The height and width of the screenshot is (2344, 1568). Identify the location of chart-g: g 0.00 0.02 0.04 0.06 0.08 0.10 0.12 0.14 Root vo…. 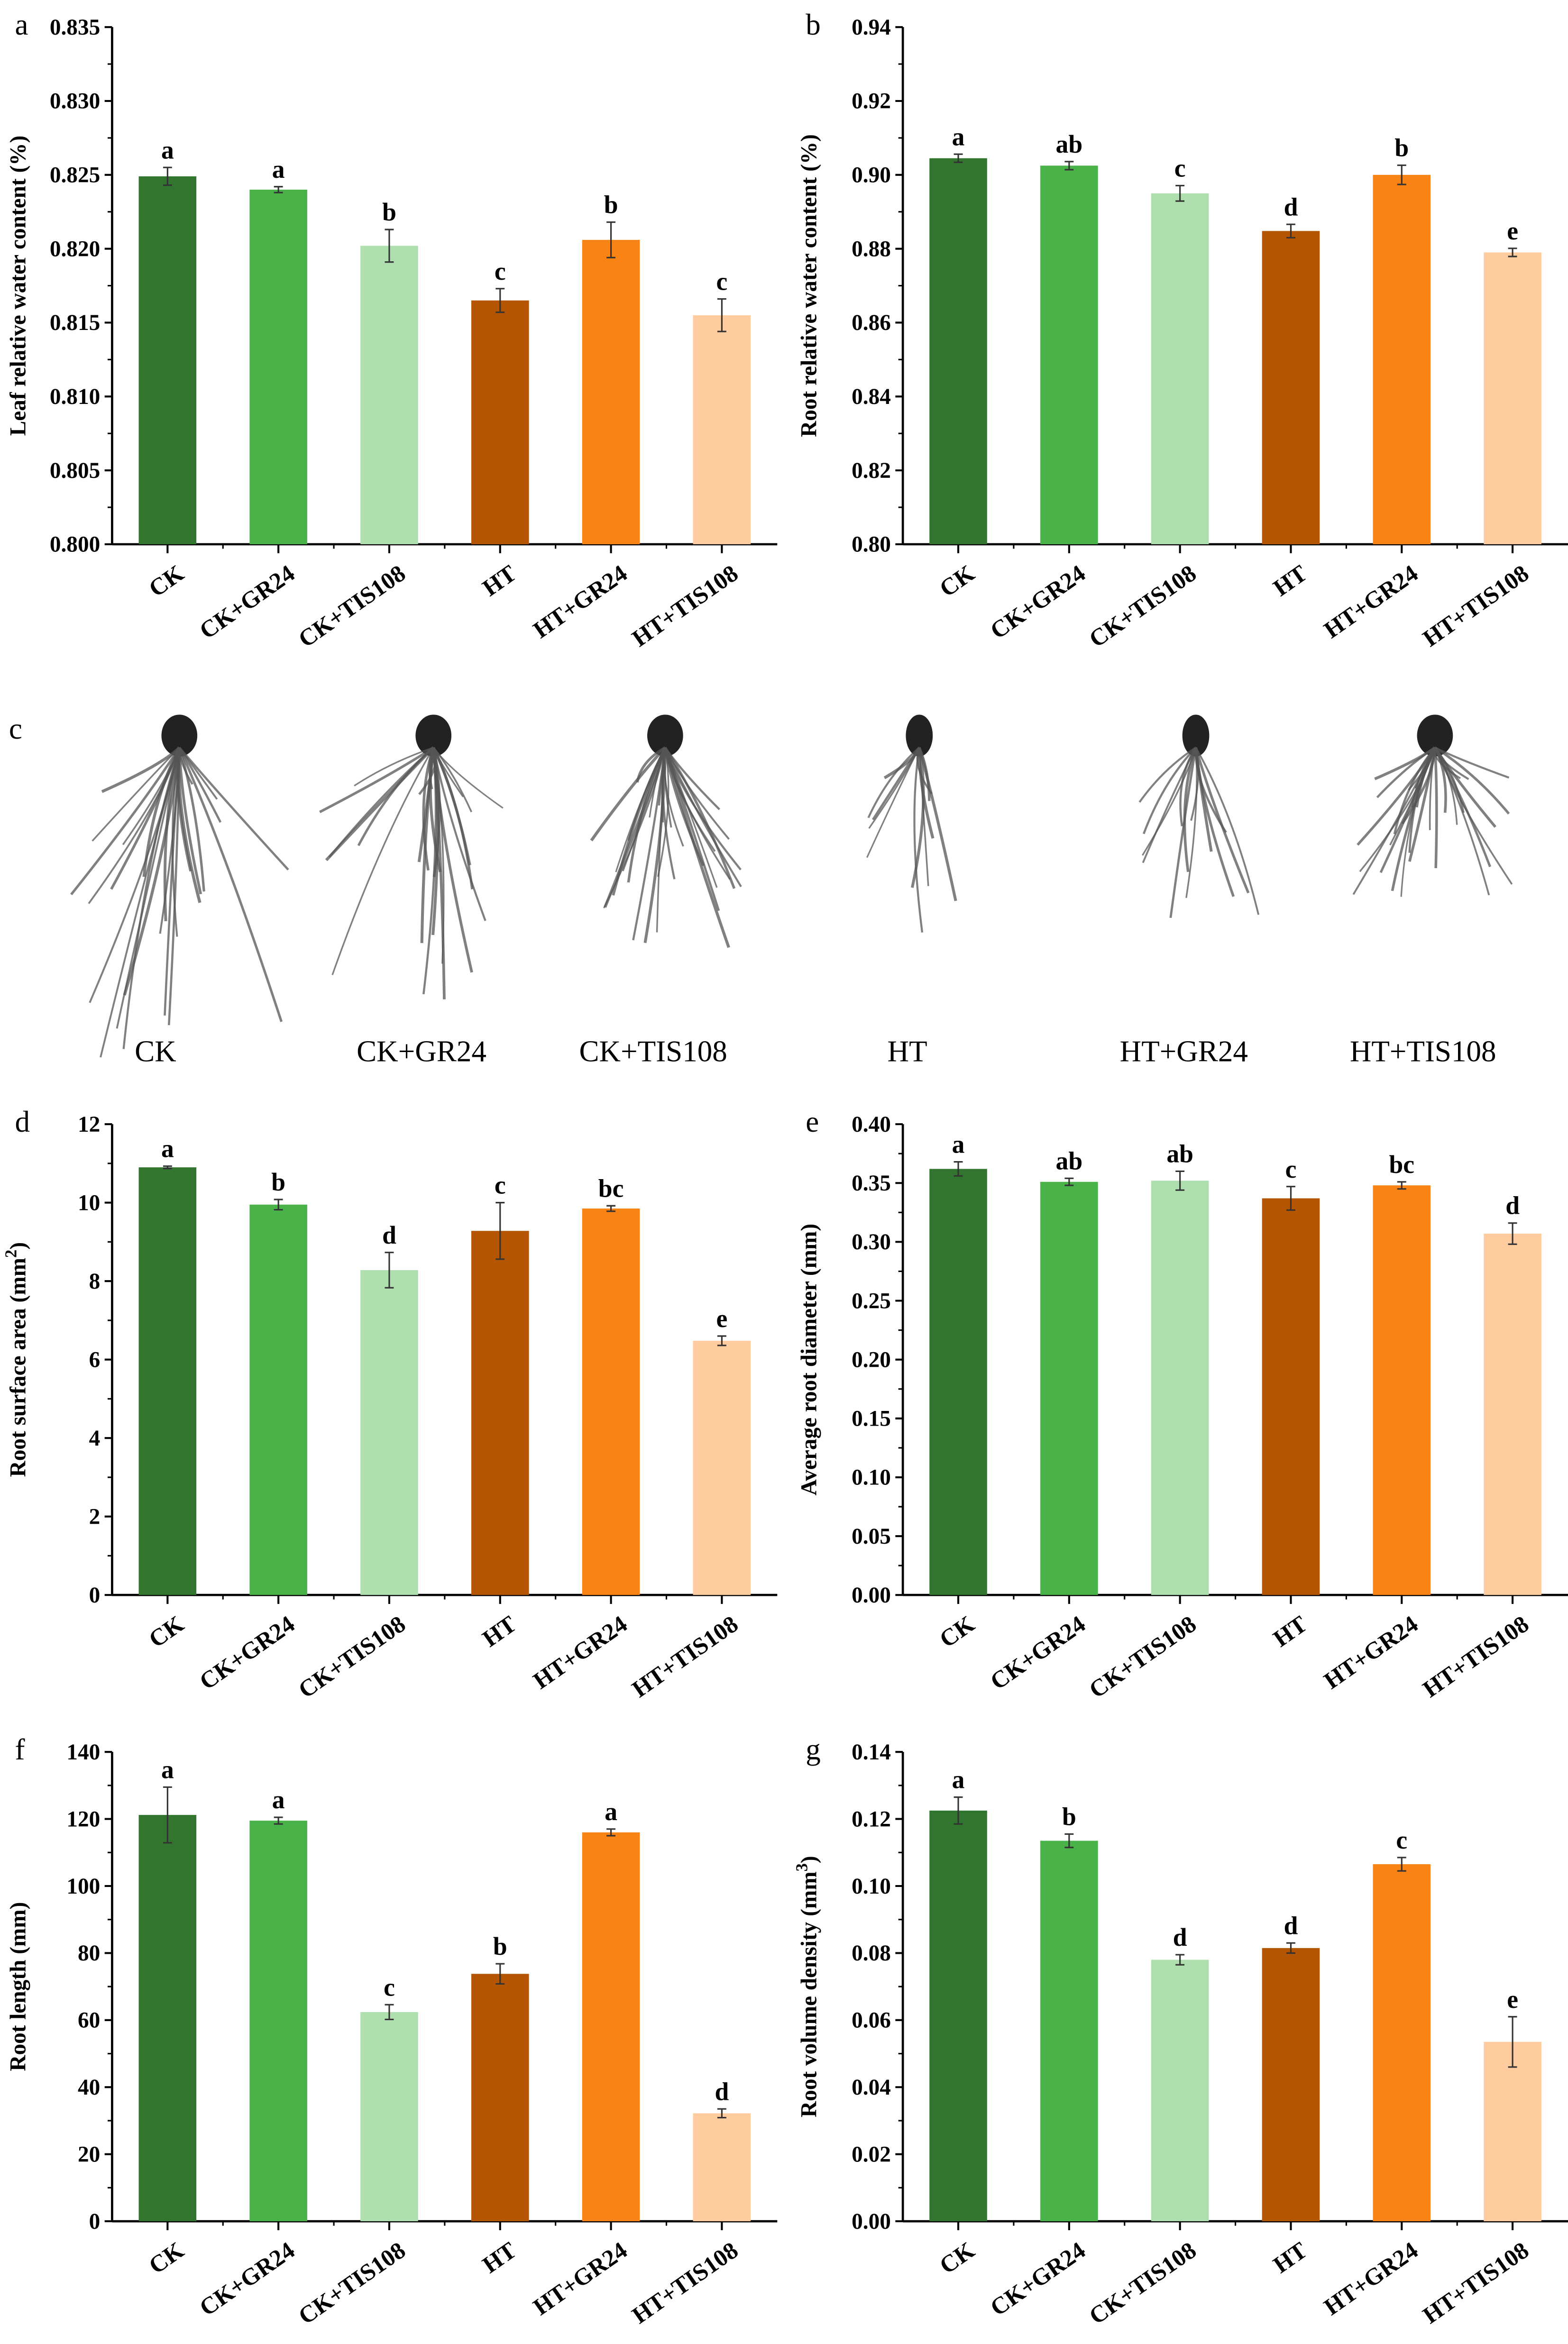
(1180, 2031).